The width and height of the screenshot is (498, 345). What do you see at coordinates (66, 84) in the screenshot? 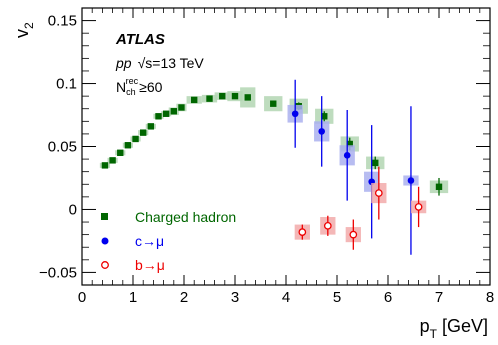
I see `y-tick-label: 0.1` at bounding box center [66, 84].